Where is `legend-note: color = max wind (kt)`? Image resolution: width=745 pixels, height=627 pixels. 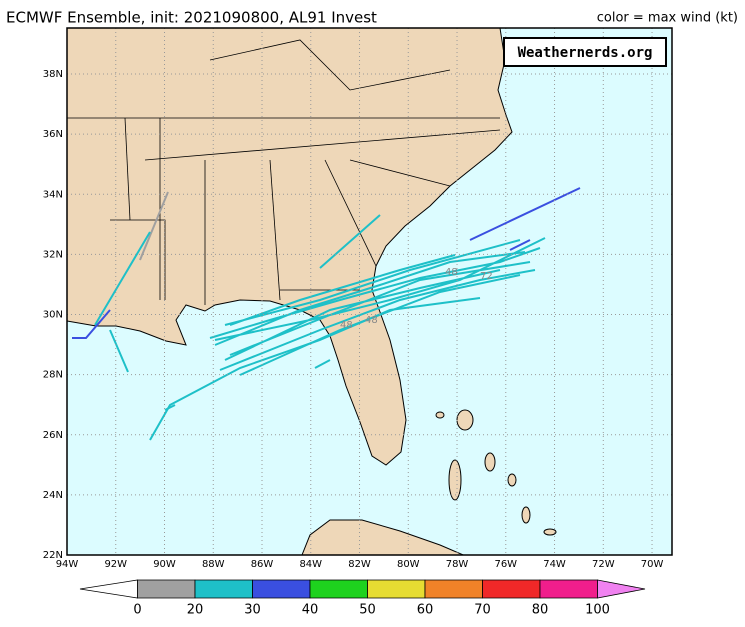
legend-note: color = max wind (kt) is located at coordinates (667, 18).